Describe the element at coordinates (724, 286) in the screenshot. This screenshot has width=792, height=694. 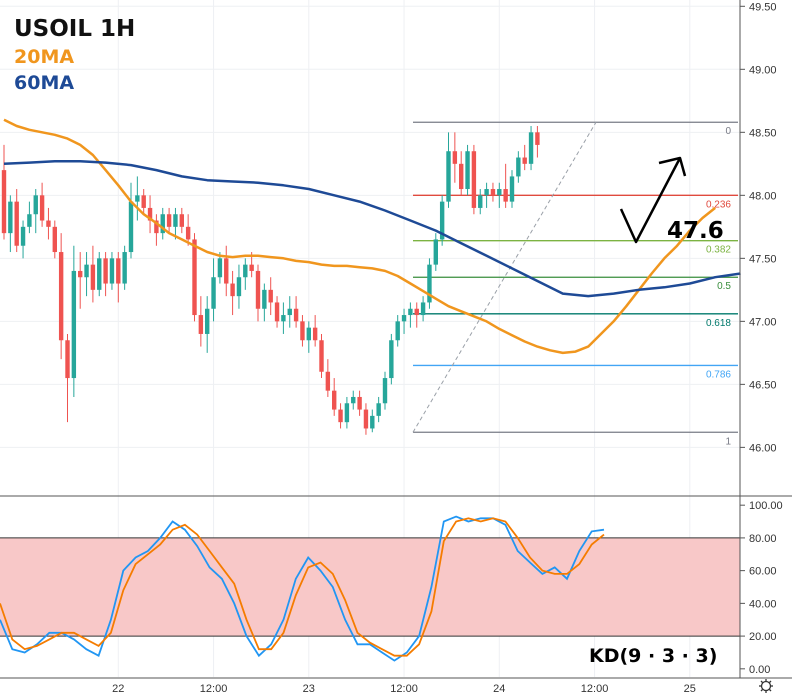
I see `fib-level-label: 0.5` at that location.